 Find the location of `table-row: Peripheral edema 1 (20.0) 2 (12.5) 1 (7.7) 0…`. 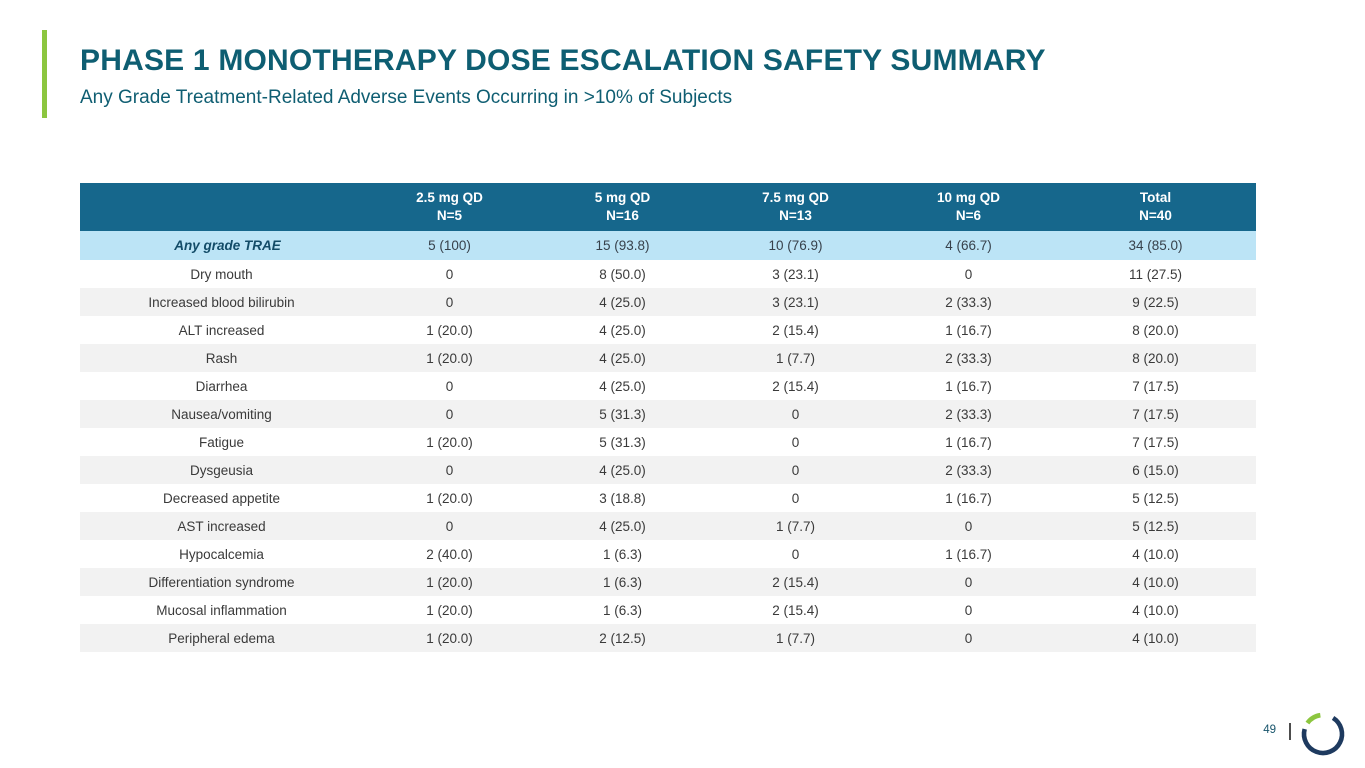

table-row: Peripheral edema 1 (20.0) 2 (12.5) 1 (7.7) 0… is located at coordinates (668, 638).